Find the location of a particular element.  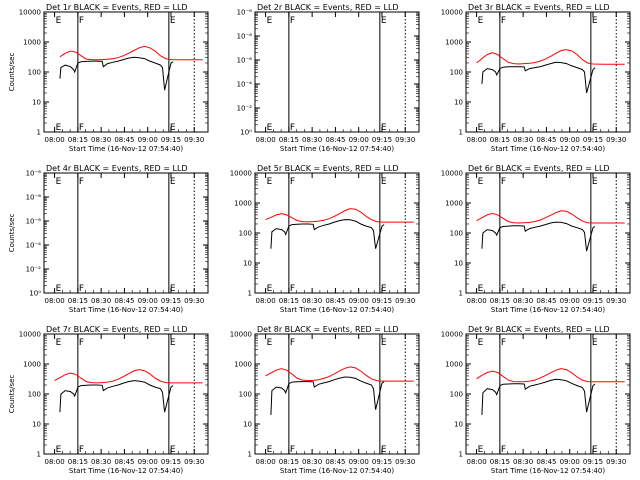

y-tick-label: 10⁰ is located at coordinates (35, 294).